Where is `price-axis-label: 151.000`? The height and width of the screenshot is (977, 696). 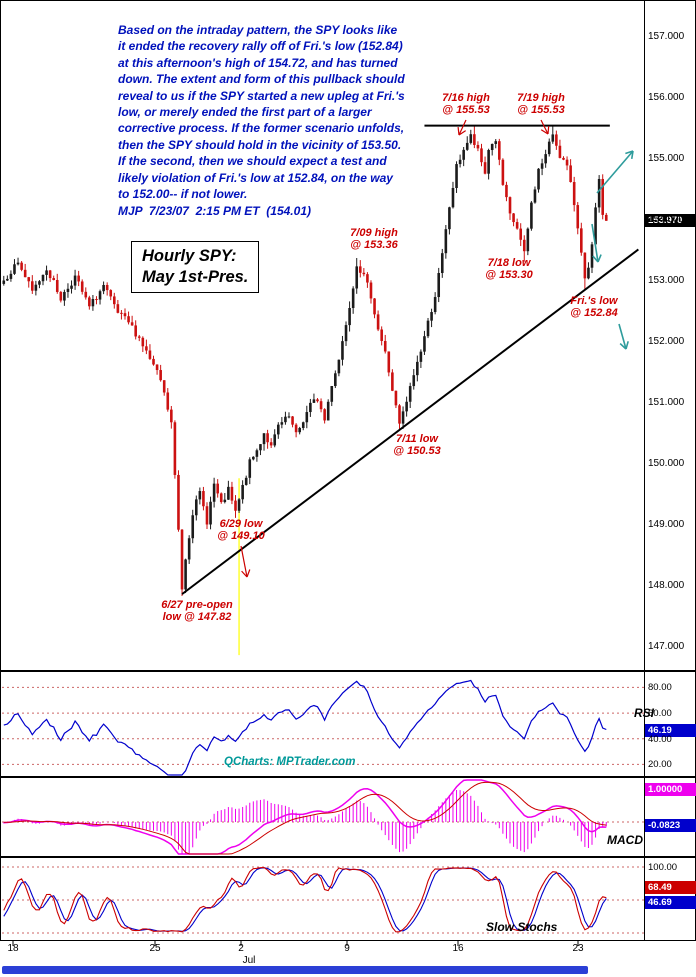
price-axis-label: 151.000 is located at coordinates (666, 402).